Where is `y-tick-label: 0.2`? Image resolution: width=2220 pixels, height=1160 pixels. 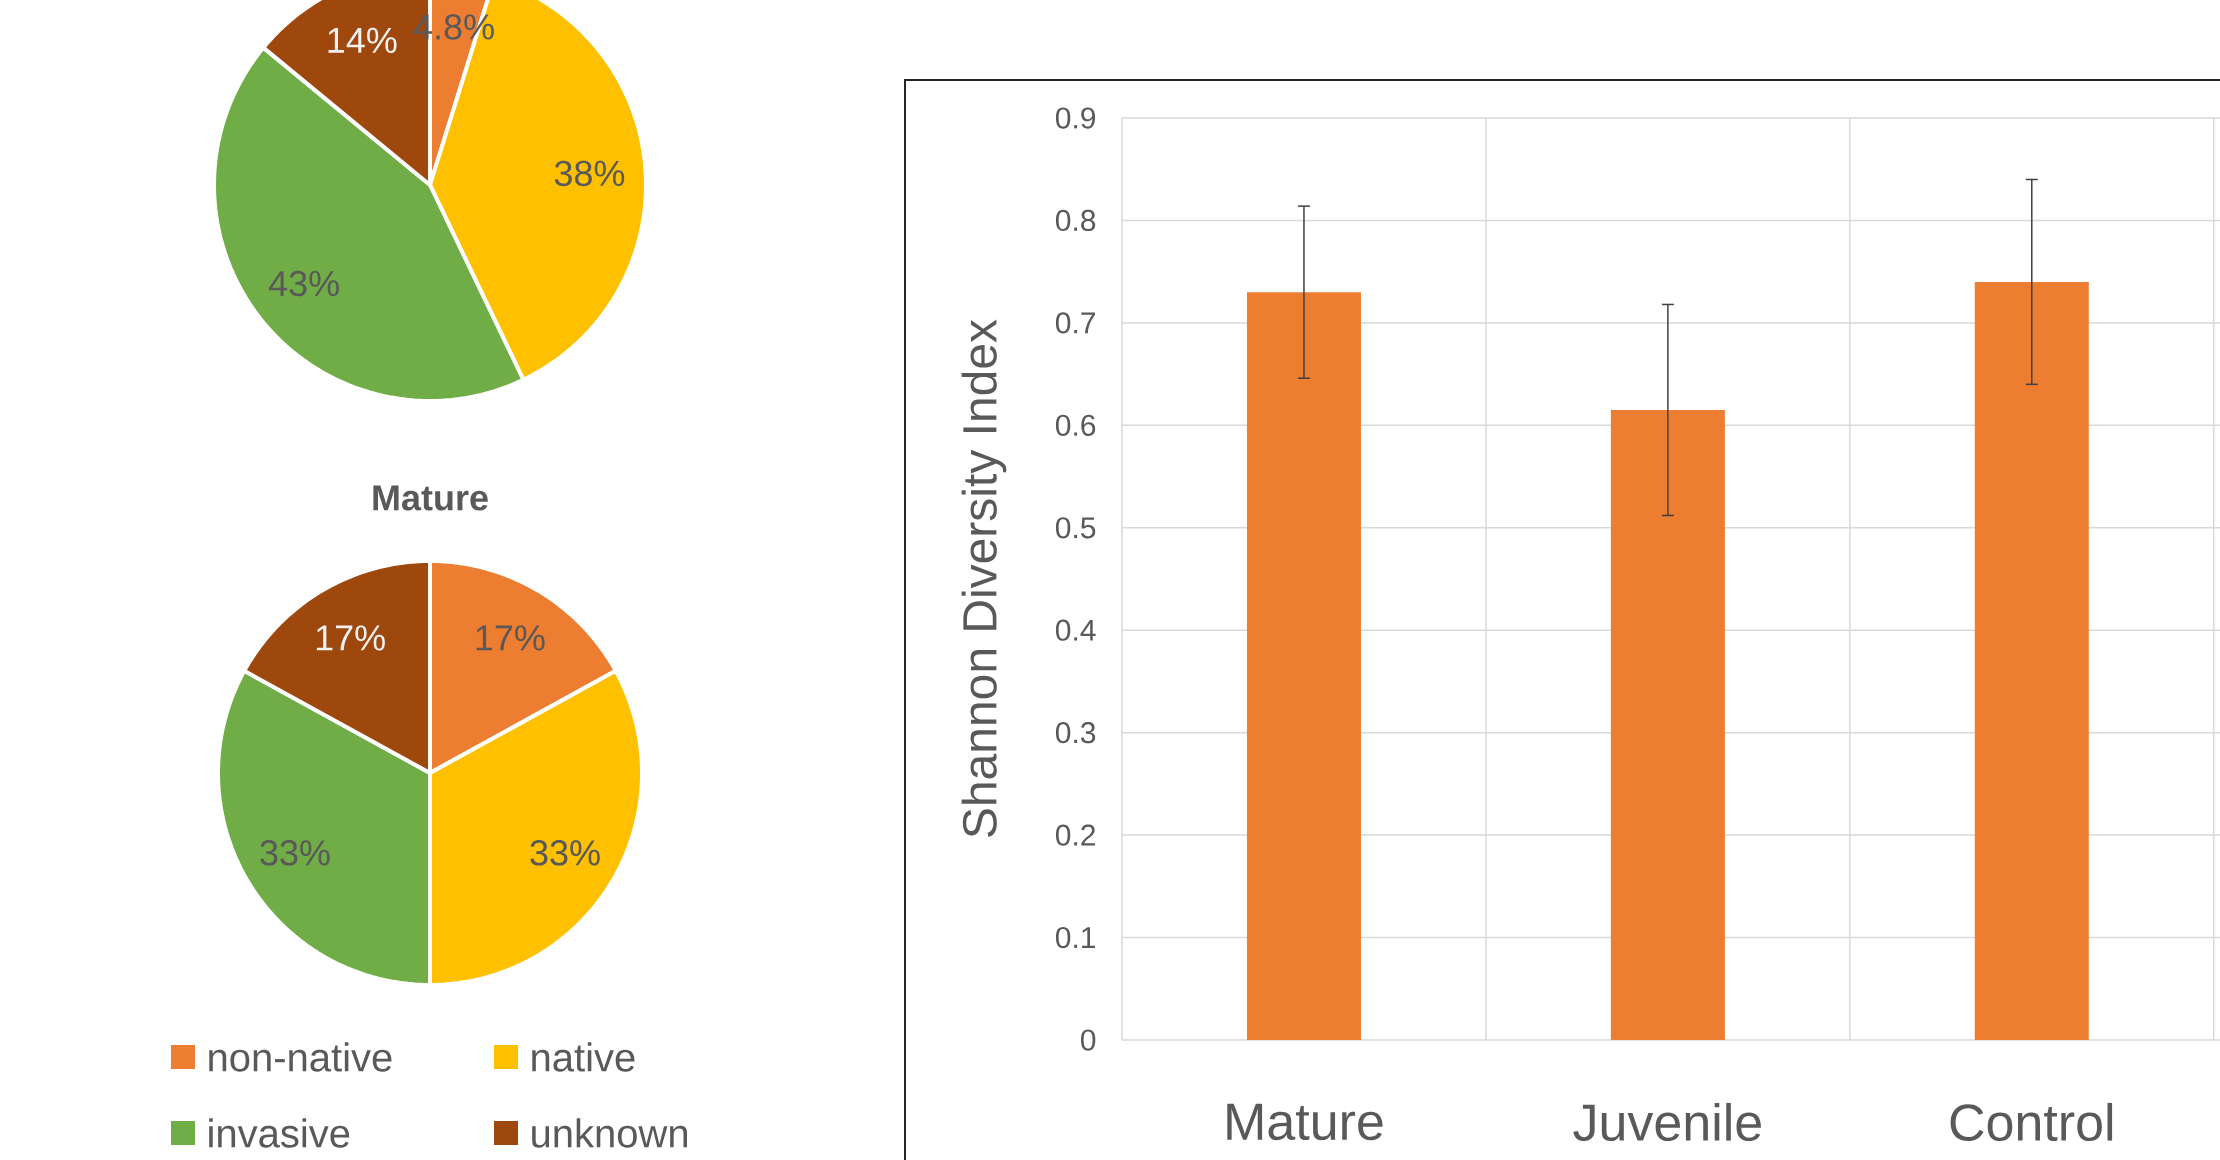 y-tick-label: 0.2 is located at coordinates (1075, 835).